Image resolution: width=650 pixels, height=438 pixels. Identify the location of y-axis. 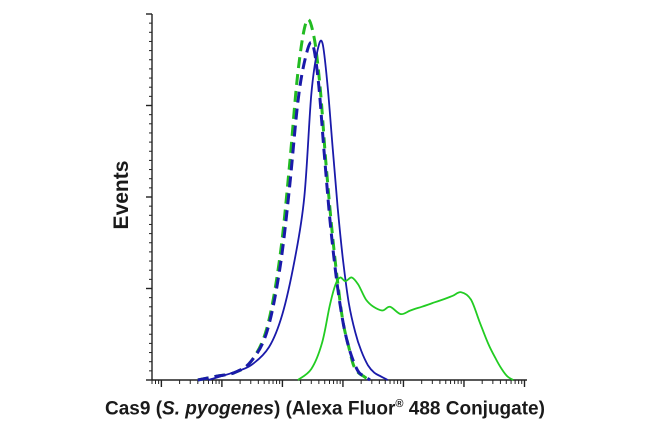
(149, 197).